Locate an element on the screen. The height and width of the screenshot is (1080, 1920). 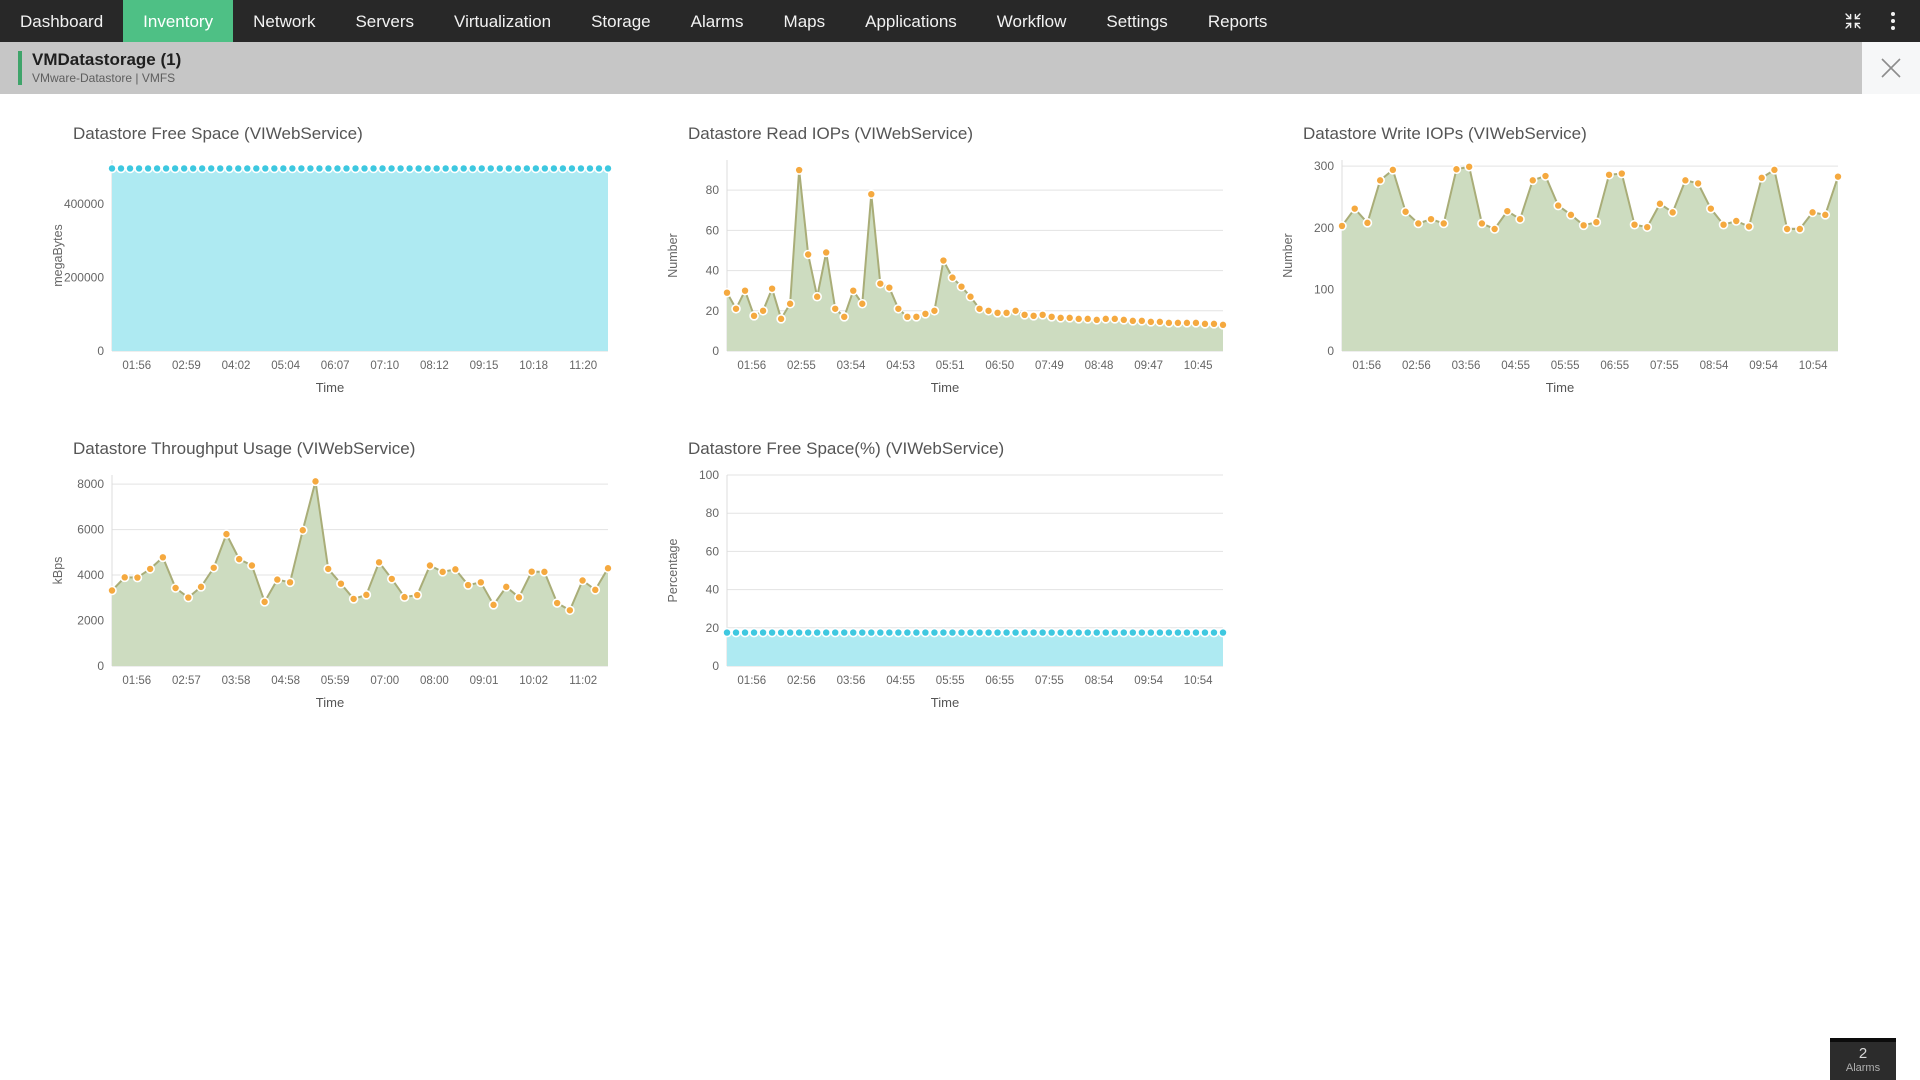
nav-item-reports: Reports is located at coordinates (1238, 21).